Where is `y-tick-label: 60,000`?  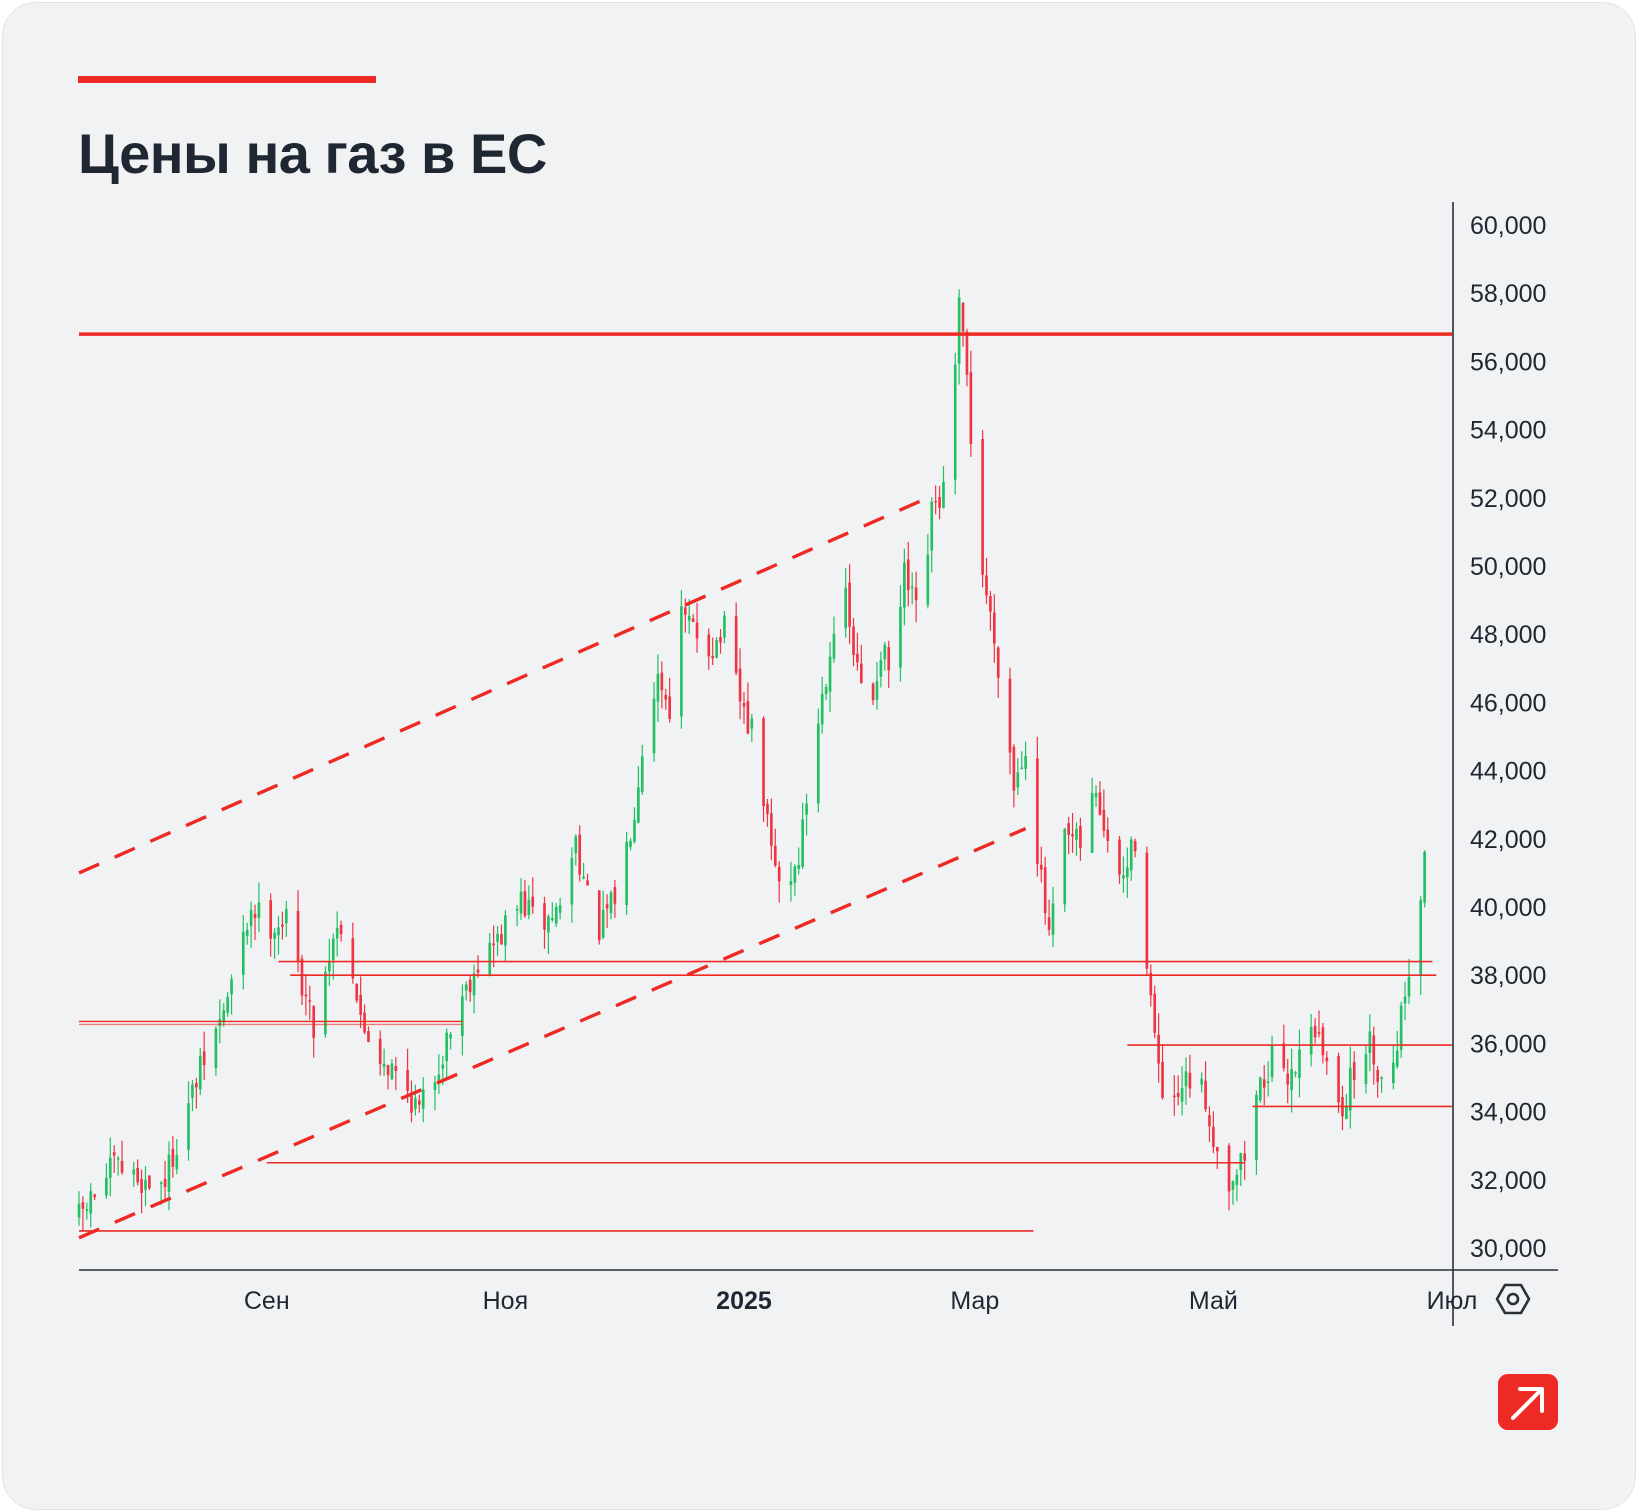
y-tick-label: 60,000 is located at coordinates (1508, 226).